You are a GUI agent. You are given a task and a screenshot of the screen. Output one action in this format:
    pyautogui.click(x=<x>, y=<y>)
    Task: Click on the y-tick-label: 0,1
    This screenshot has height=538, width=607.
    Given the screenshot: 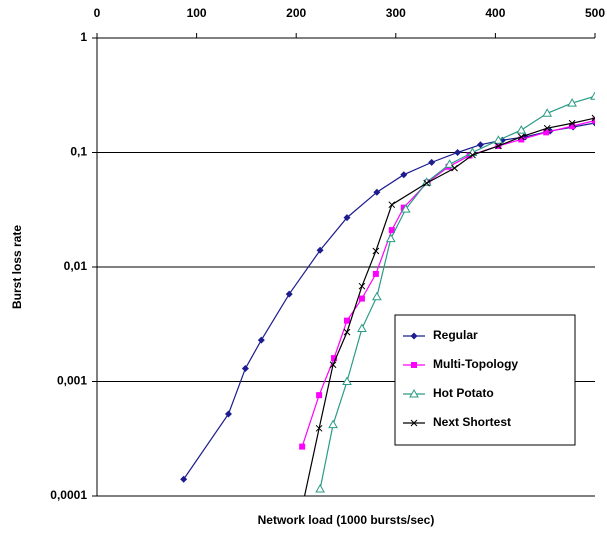 What is the action you would take?
    pyautogui.click(x=78, y=152)
    